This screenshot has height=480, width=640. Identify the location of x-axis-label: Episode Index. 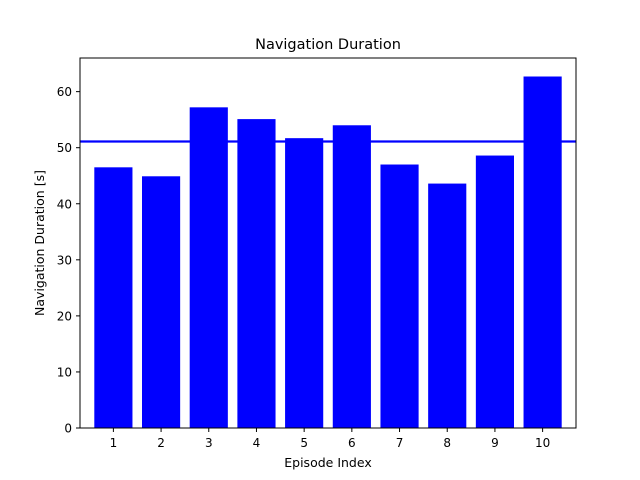
(327, 462).